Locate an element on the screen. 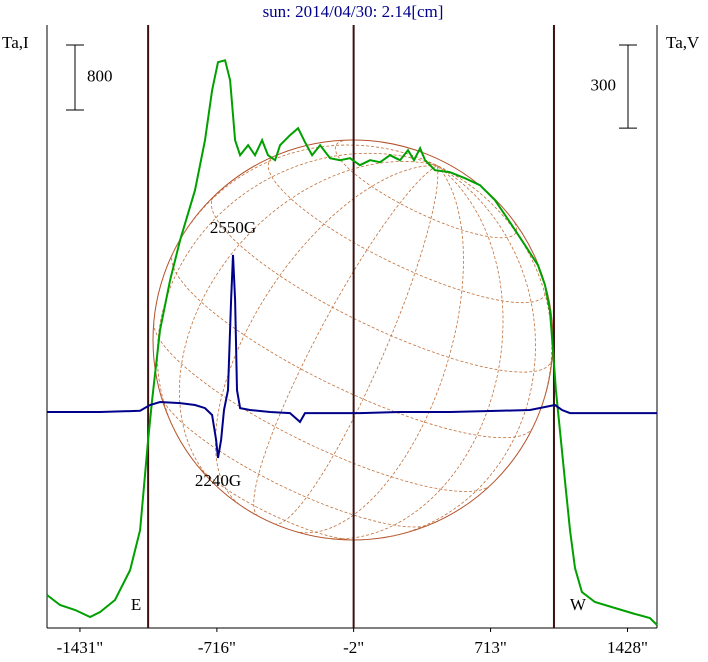 The height and width of the screenshot is (662, 708). x-tick-label: -716" is located at coordinates (217, 647).